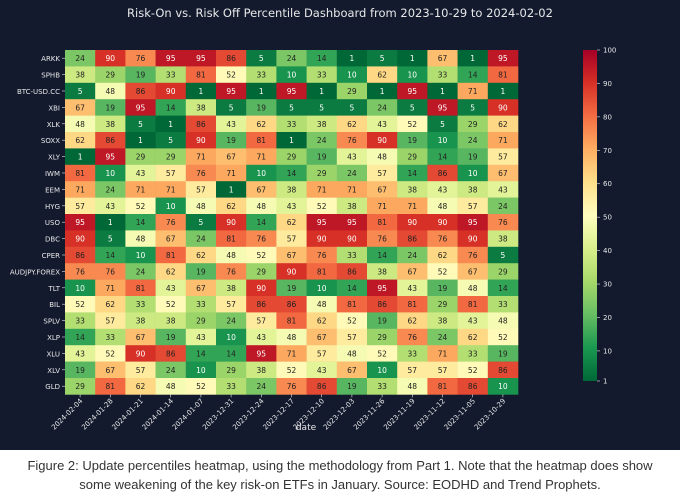  I want to click on colorbar-tick-label: 20, so click(607, 318).